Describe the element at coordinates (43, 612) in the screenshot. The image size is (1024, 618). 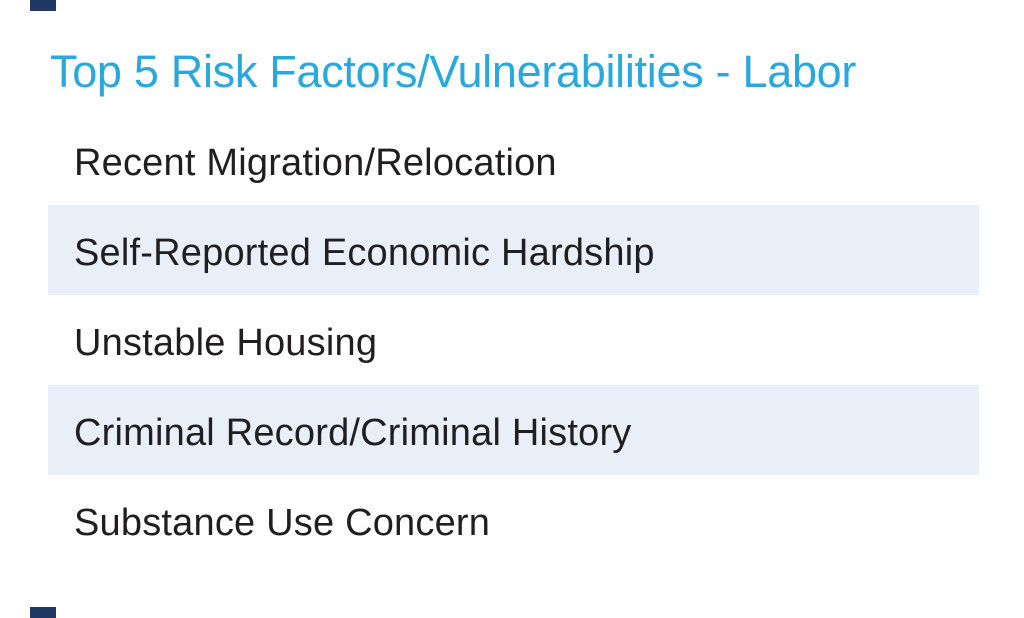
I see `navy-corner-mark-bottom` at that location.